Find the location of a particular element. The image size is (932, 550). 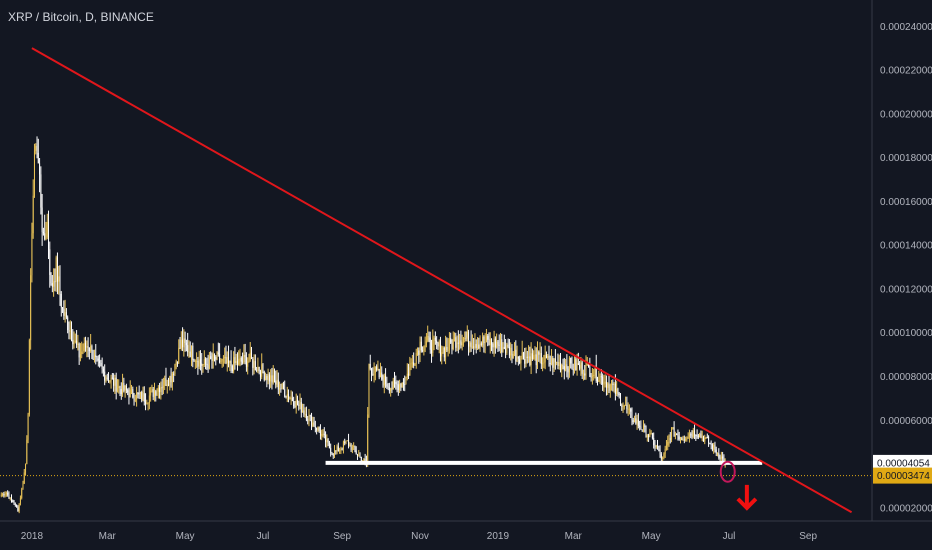

breakdown-circle is located at coordinates (727, 471).